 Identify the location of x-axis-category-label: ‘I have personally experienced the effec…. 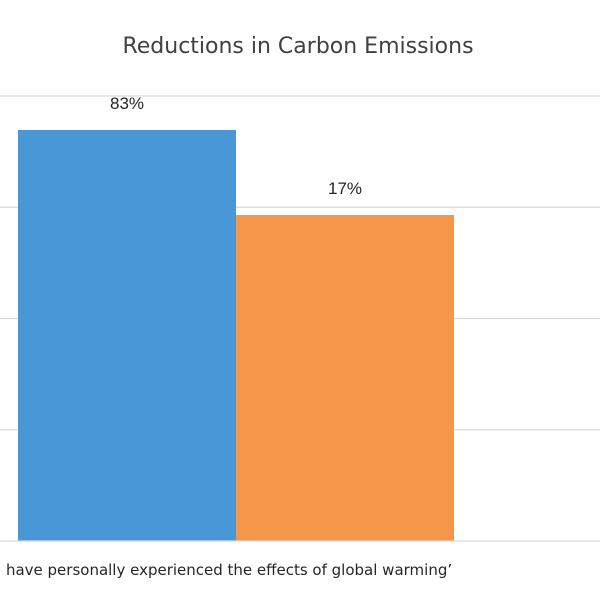
(226, 570).